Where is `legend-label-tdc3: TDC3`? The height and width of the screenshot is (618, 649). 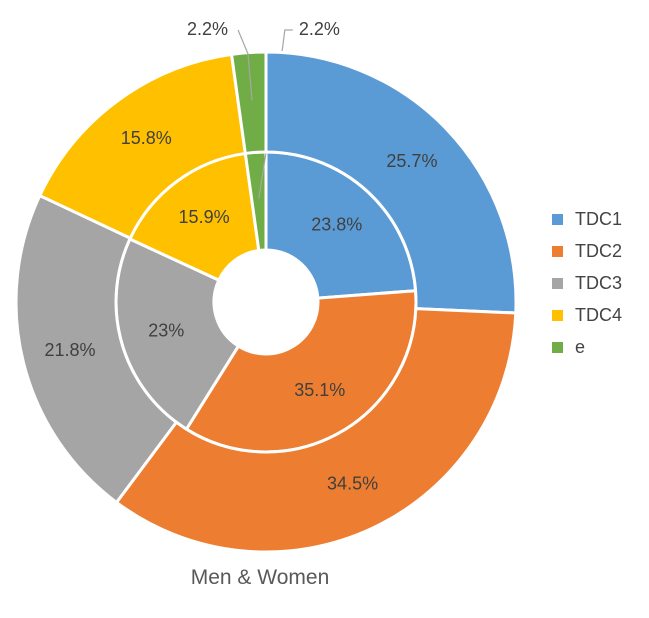 legend-label-tdc3: TDC3 is located at coordinates (599, 282).